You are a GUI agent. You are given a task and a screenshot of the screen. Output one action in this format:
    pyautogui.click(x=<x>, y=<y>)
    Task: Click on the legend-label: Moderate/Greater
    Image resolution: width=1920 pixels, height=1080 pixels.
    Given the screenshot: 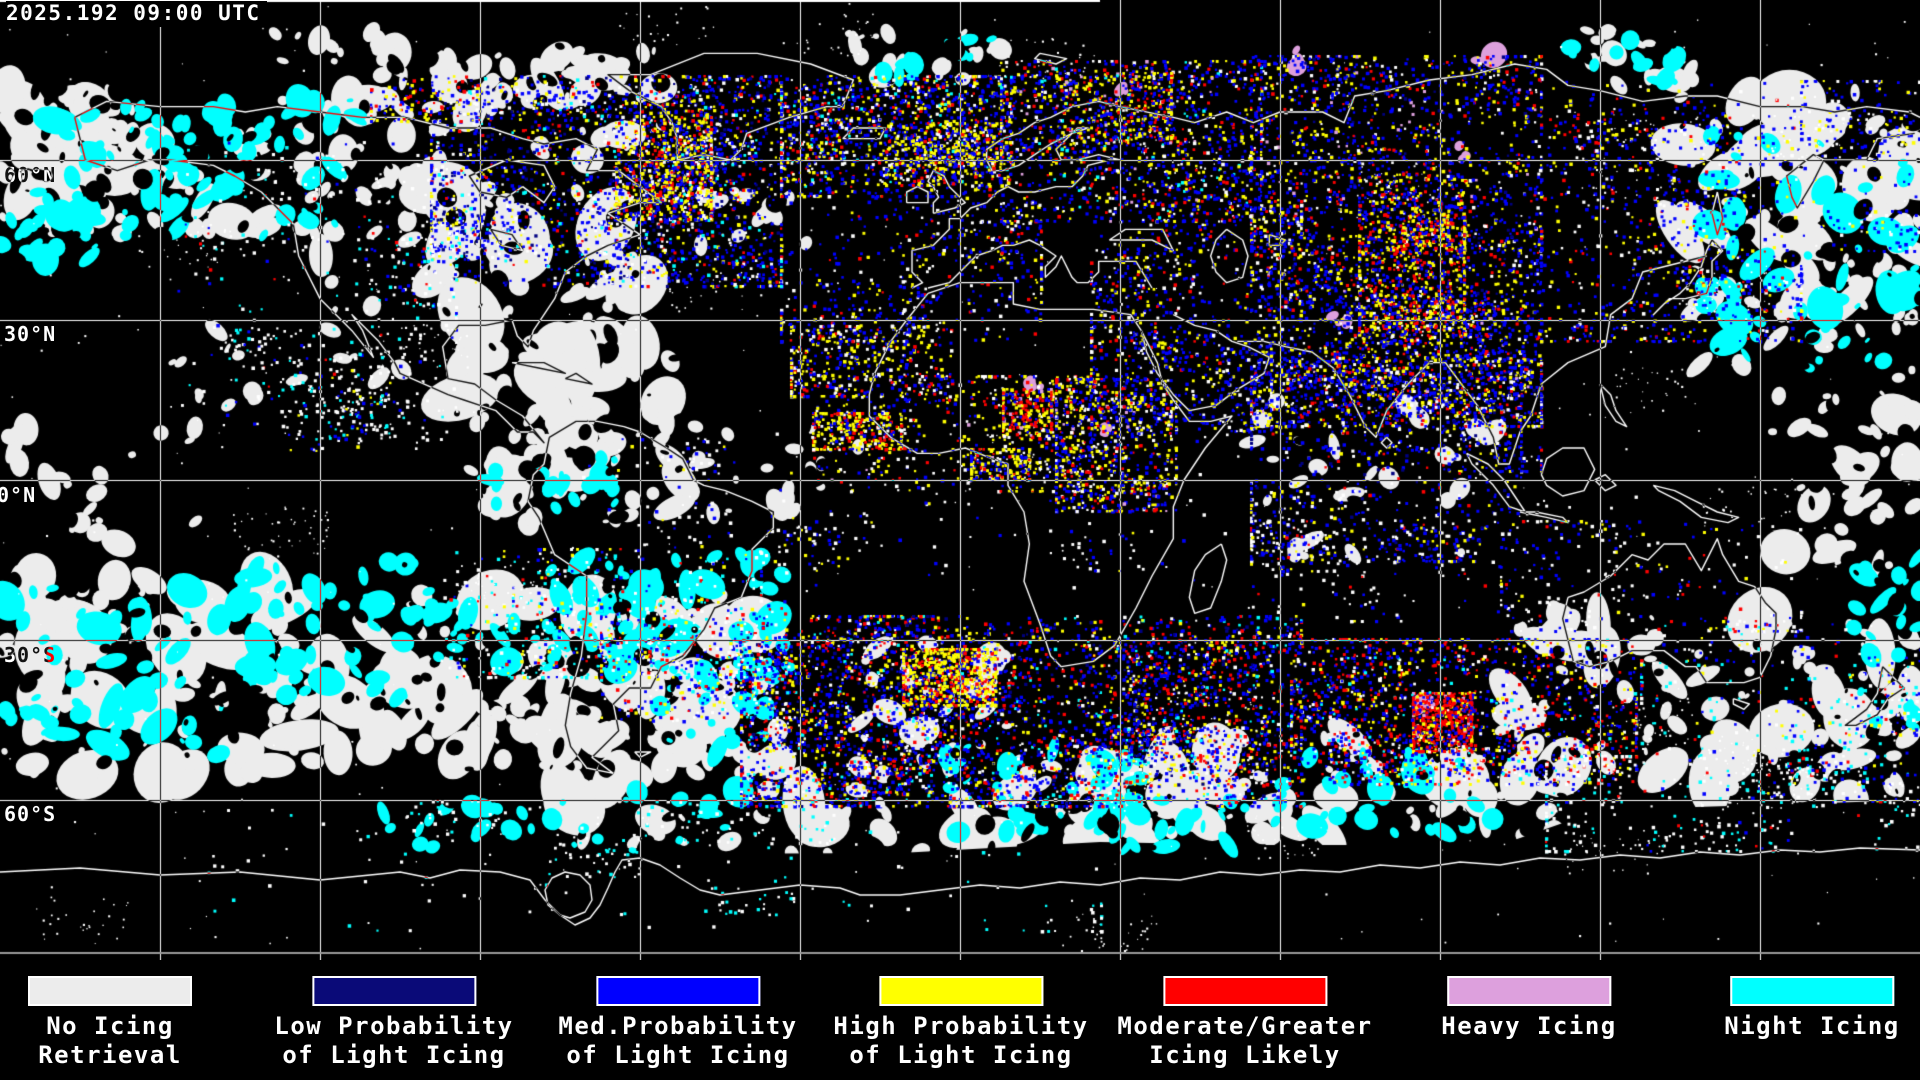 What is the action you would take?
    pyautogui.click(x=1245, y=1026)
    